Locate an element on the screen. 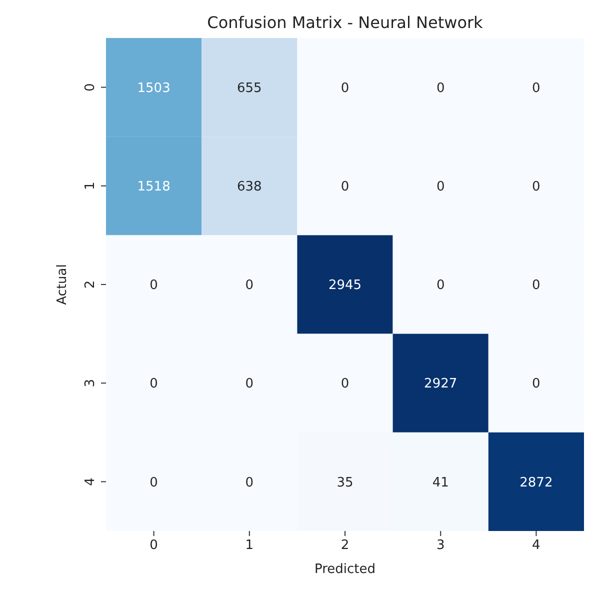 The height and width of the screenshot is (591, 596). data-label: 1503 is located at coordinates (153, 88).